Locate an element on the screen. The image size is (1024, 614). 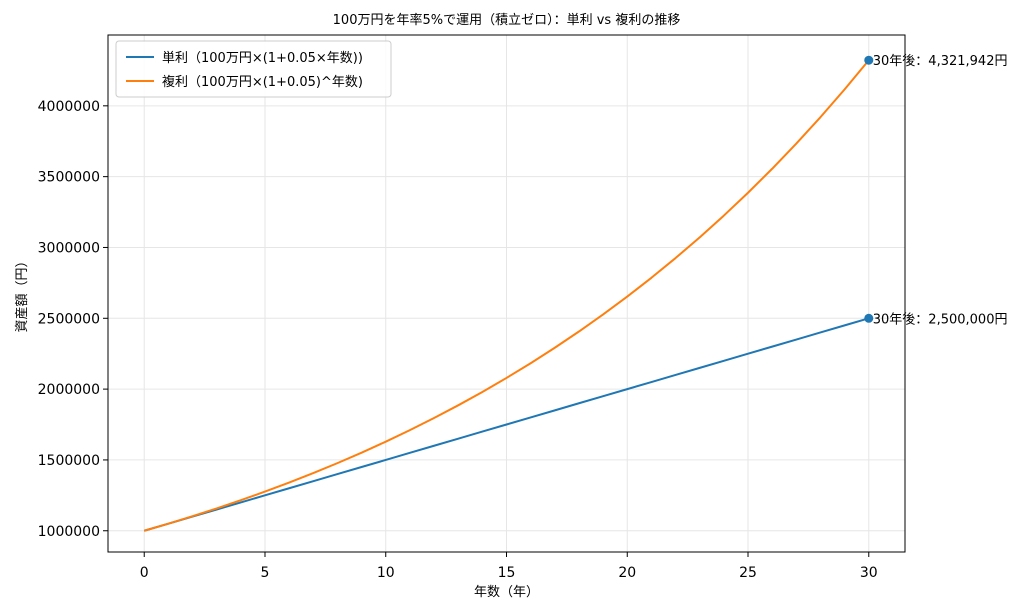
x-tick-label-4: 20 is located at coordinates (627, 573).